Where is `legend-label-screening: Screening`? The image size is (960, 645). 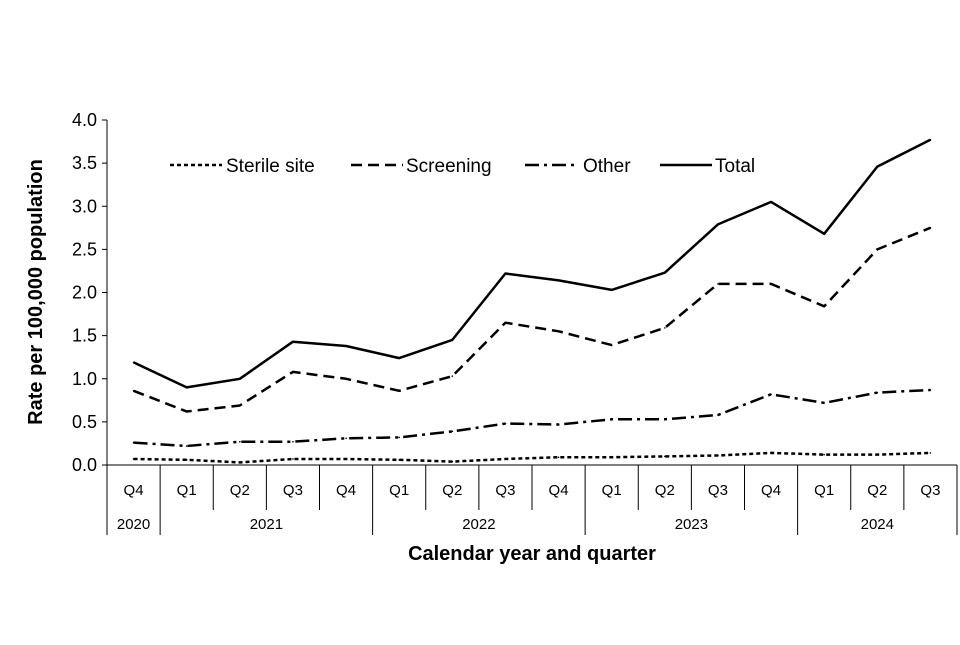
legend-label-screening: Screening is located at coordinates (449, 166).